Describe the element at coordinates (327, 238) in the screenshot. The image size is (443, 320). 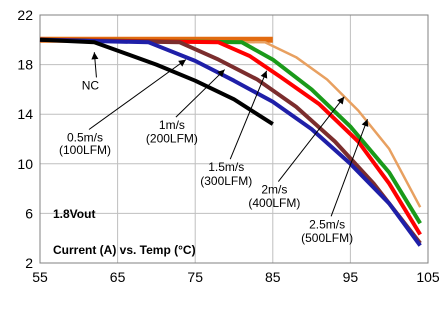
I see `annotation-label-10: (500LFM)` at that location.